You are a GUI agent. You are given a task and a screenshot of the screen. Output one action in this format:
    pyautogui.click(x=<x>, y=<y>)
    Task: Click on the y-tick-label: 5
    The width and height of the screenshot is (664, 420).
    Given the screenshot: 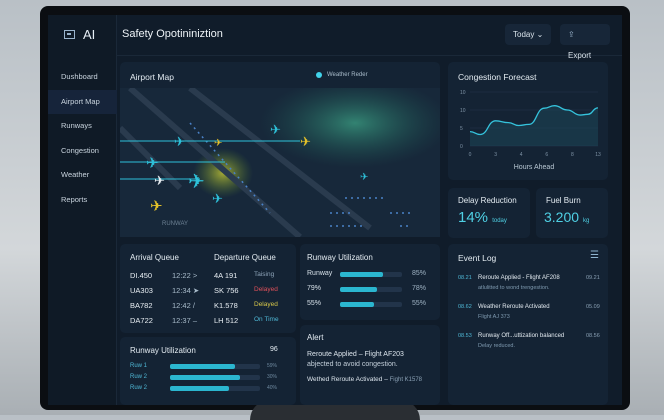 What is the action you would take?
    pyautogui.click(x=461, y=129)
    